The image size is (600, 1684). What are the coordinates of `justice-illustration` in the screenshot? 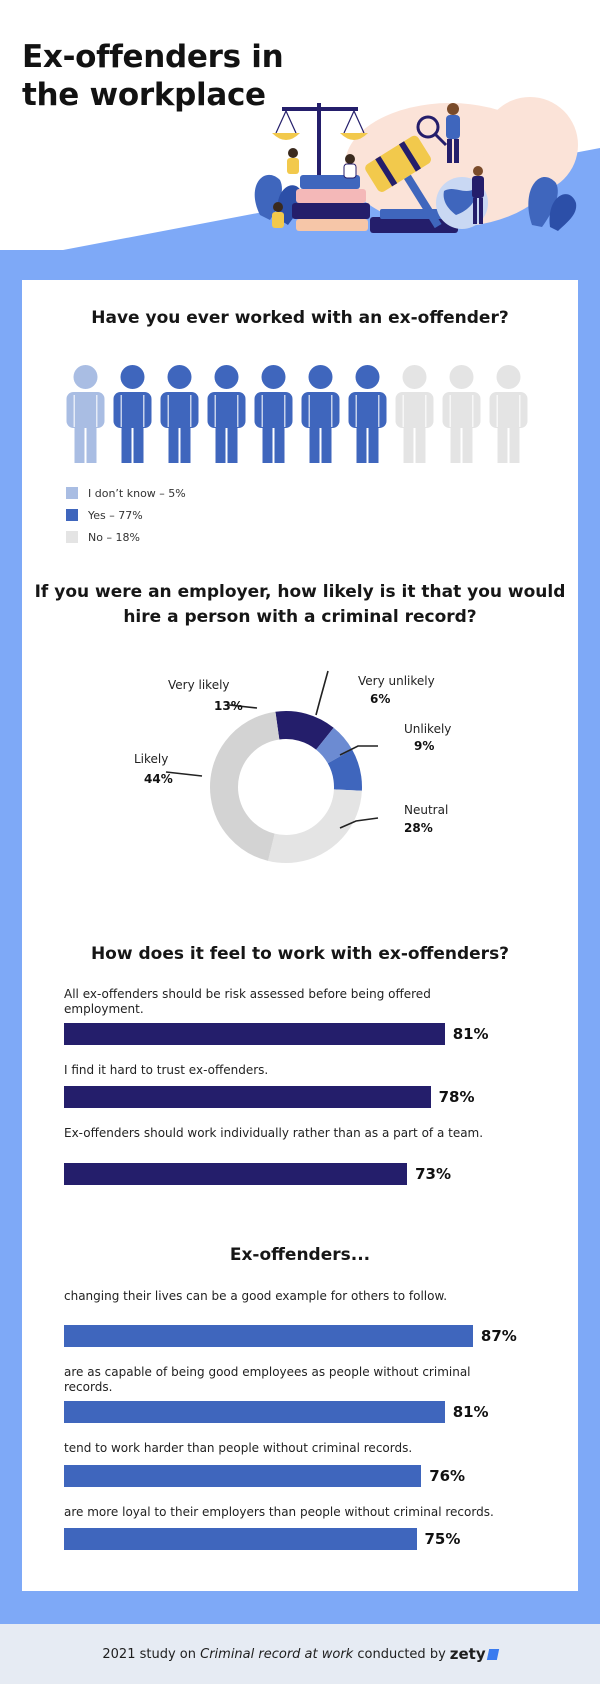 It's located at (416, 165).